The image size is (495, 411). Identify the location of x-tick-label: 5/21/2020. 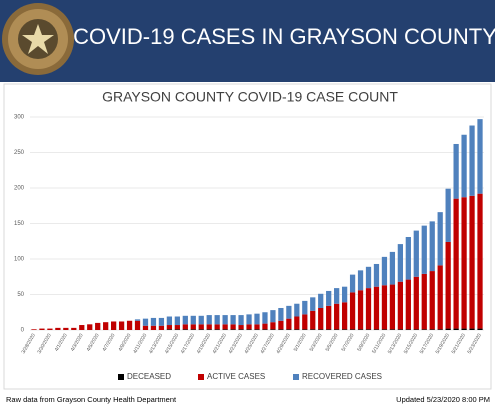
(459, 343).